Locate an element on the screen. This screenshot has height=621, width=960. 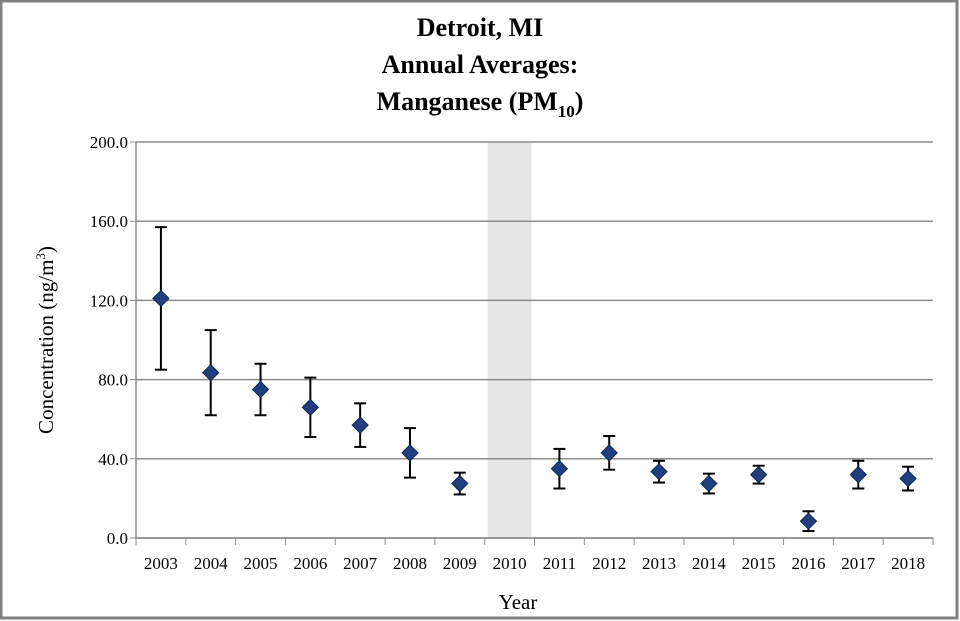
x-tick-label: 2014 is located at coordinates (709, 563).